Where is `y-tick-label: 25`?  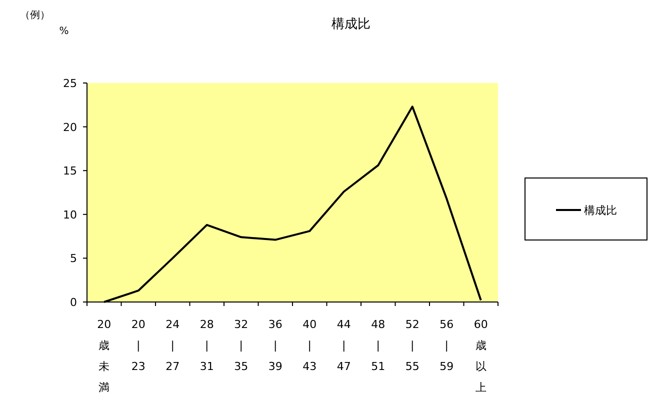
y-tick-label: 25 is located at coordinates (70, 83).